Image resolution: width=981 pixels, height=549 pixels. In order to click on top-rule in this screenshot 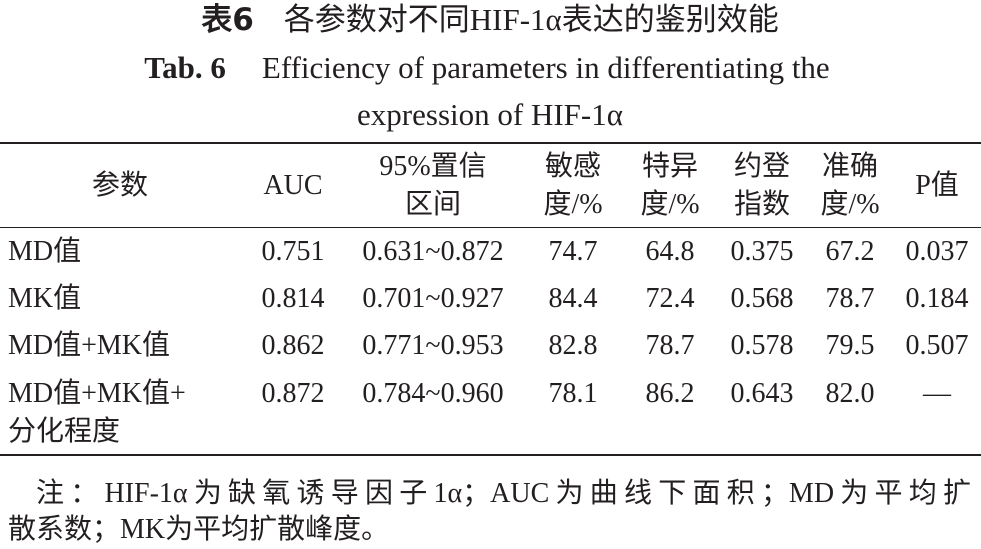, I will do `click(490, 143)`.